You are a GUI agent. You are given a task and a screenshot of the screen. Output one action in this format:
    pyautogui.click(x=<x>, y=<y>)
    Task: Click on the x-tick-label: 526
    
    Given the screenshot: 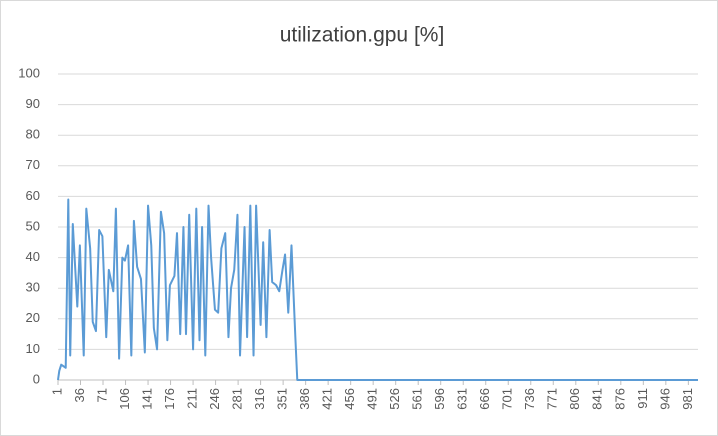 What is the action you would take?
    pyautogui.click(x=394, y=399)
    